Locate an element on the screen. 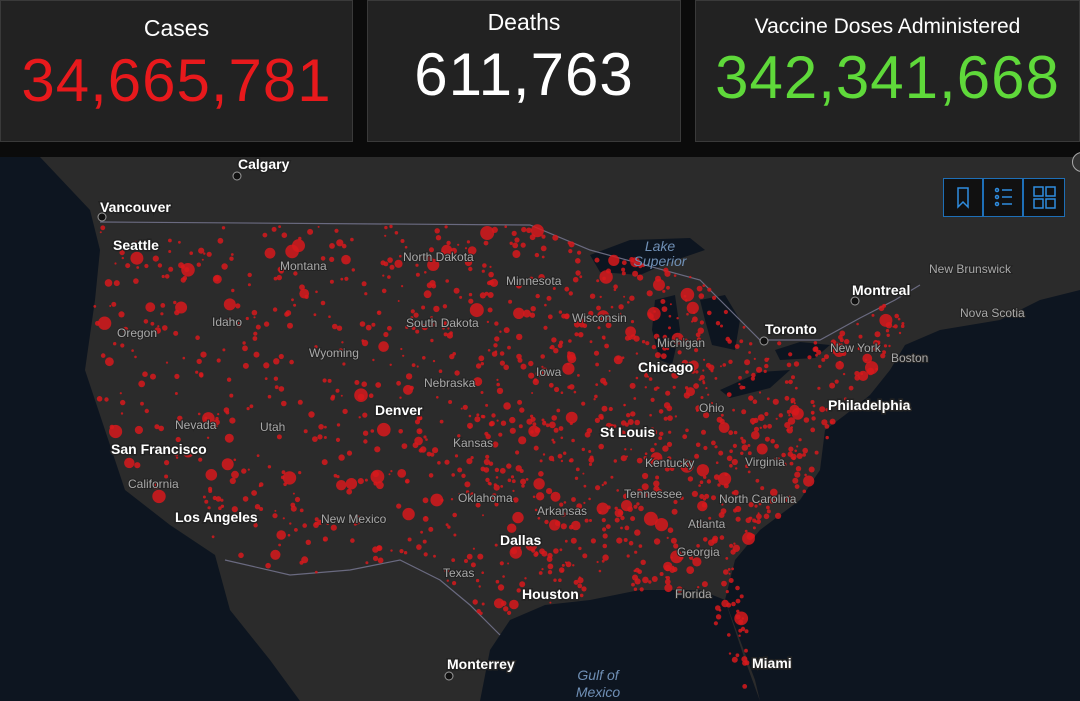 This screenshot has height=701, width=1080. basemap-button is located at coordinates (1044, 197).